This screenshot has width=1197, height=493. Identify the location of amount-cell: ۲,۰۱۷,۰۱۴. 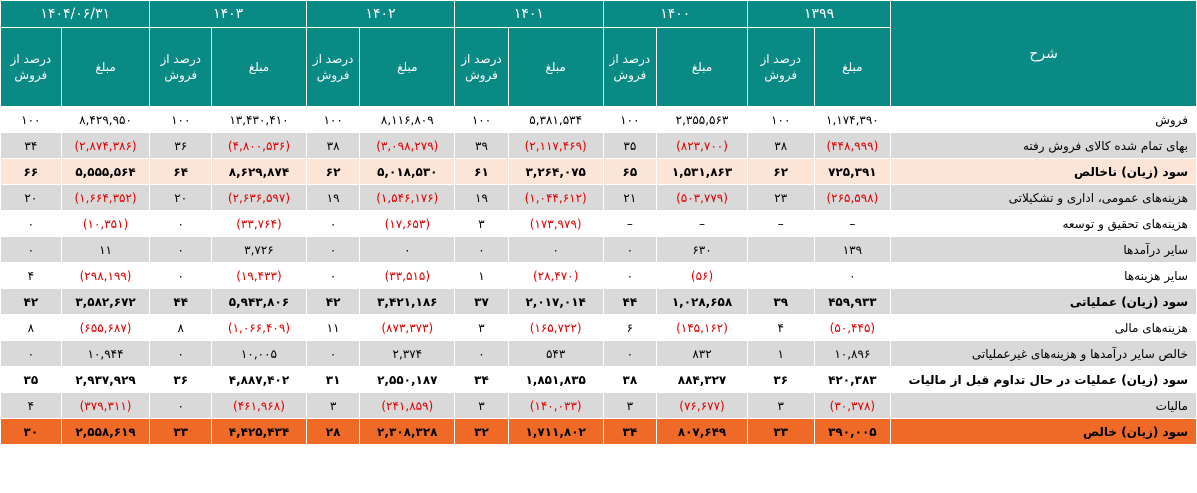
(555, 301).